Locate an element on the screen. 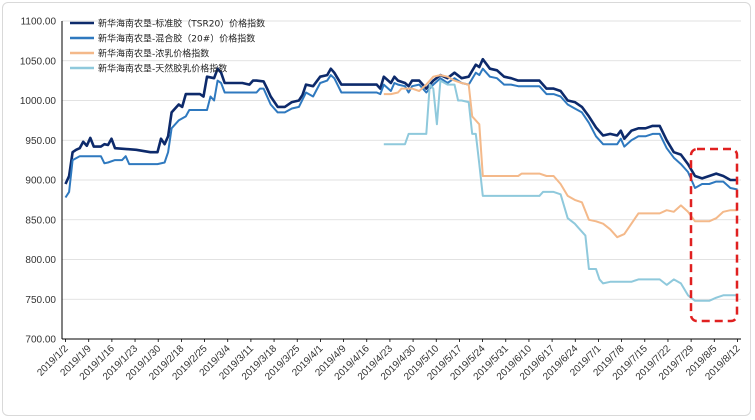 The height and width of the screenshot is (420, 755). legend-label-4: 新华海南农垦-天然胶乳价格指数 is located at coordinates (162, 69).